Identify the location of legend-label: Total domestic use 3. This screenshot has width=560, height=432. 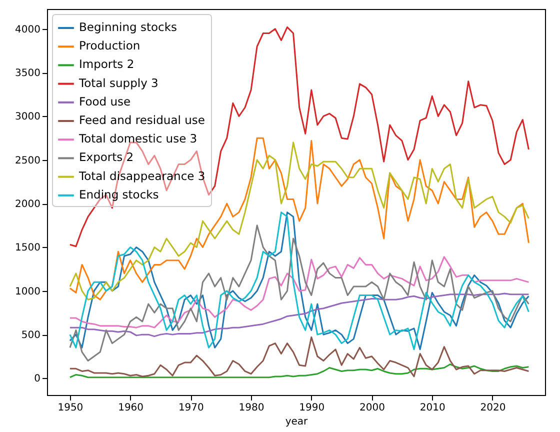
(138, 139).